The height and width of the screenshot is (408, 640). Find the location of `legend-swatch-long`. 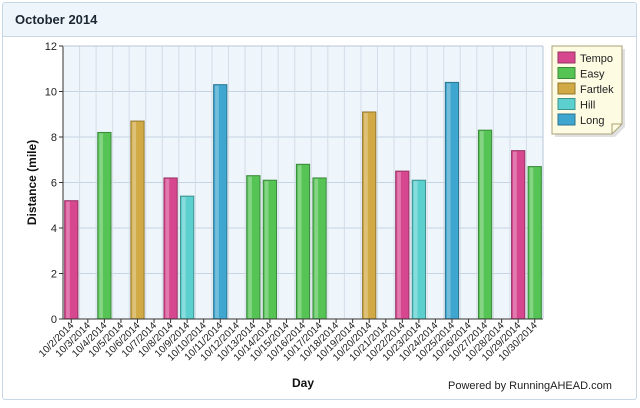

legend-swatch-long is located at coordinates (566, 119).